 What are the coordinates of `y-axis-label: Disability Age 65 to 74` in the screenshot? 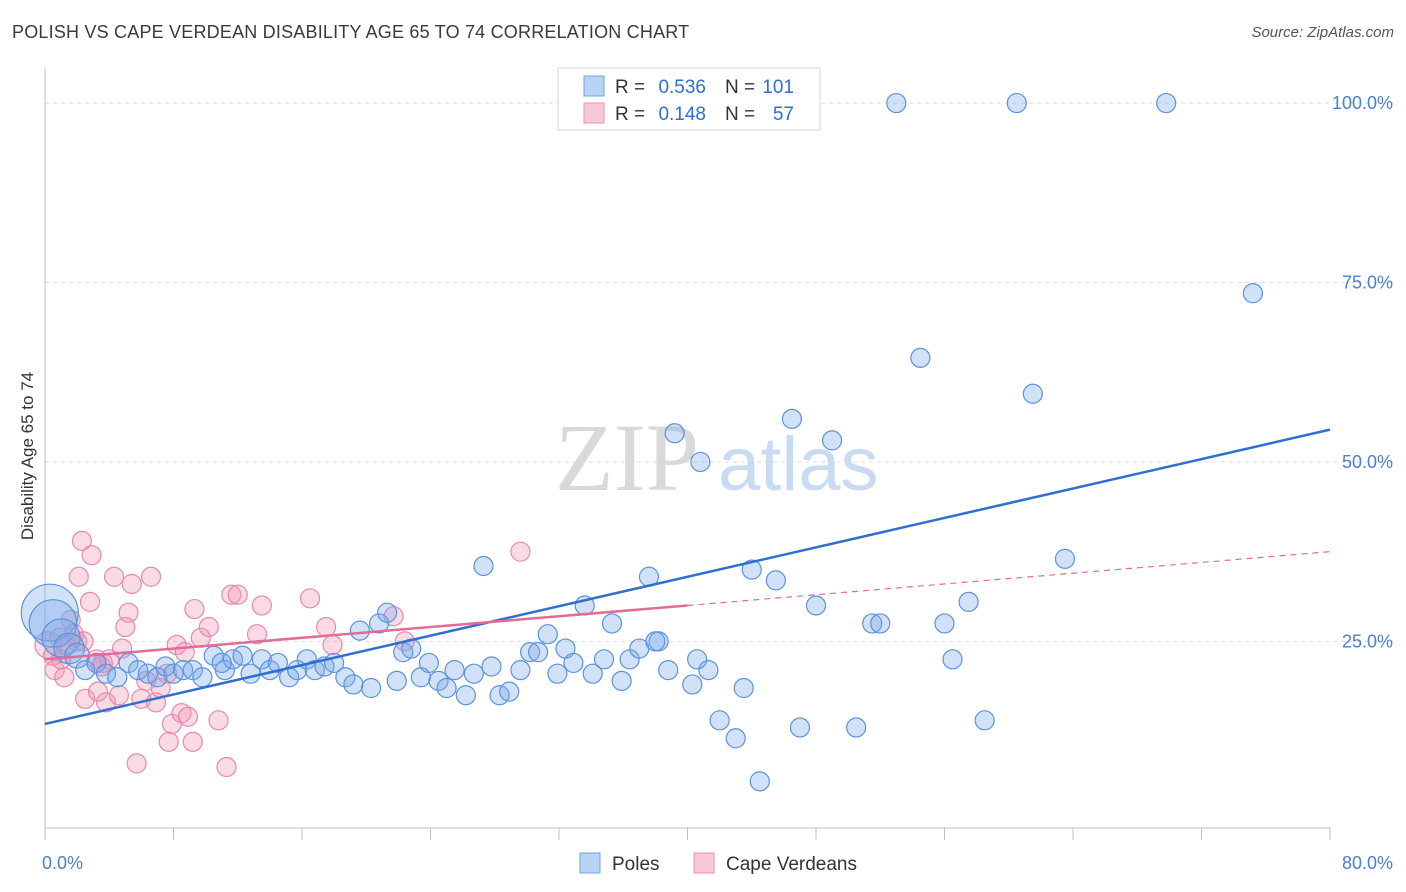 It's located at (27, 456).